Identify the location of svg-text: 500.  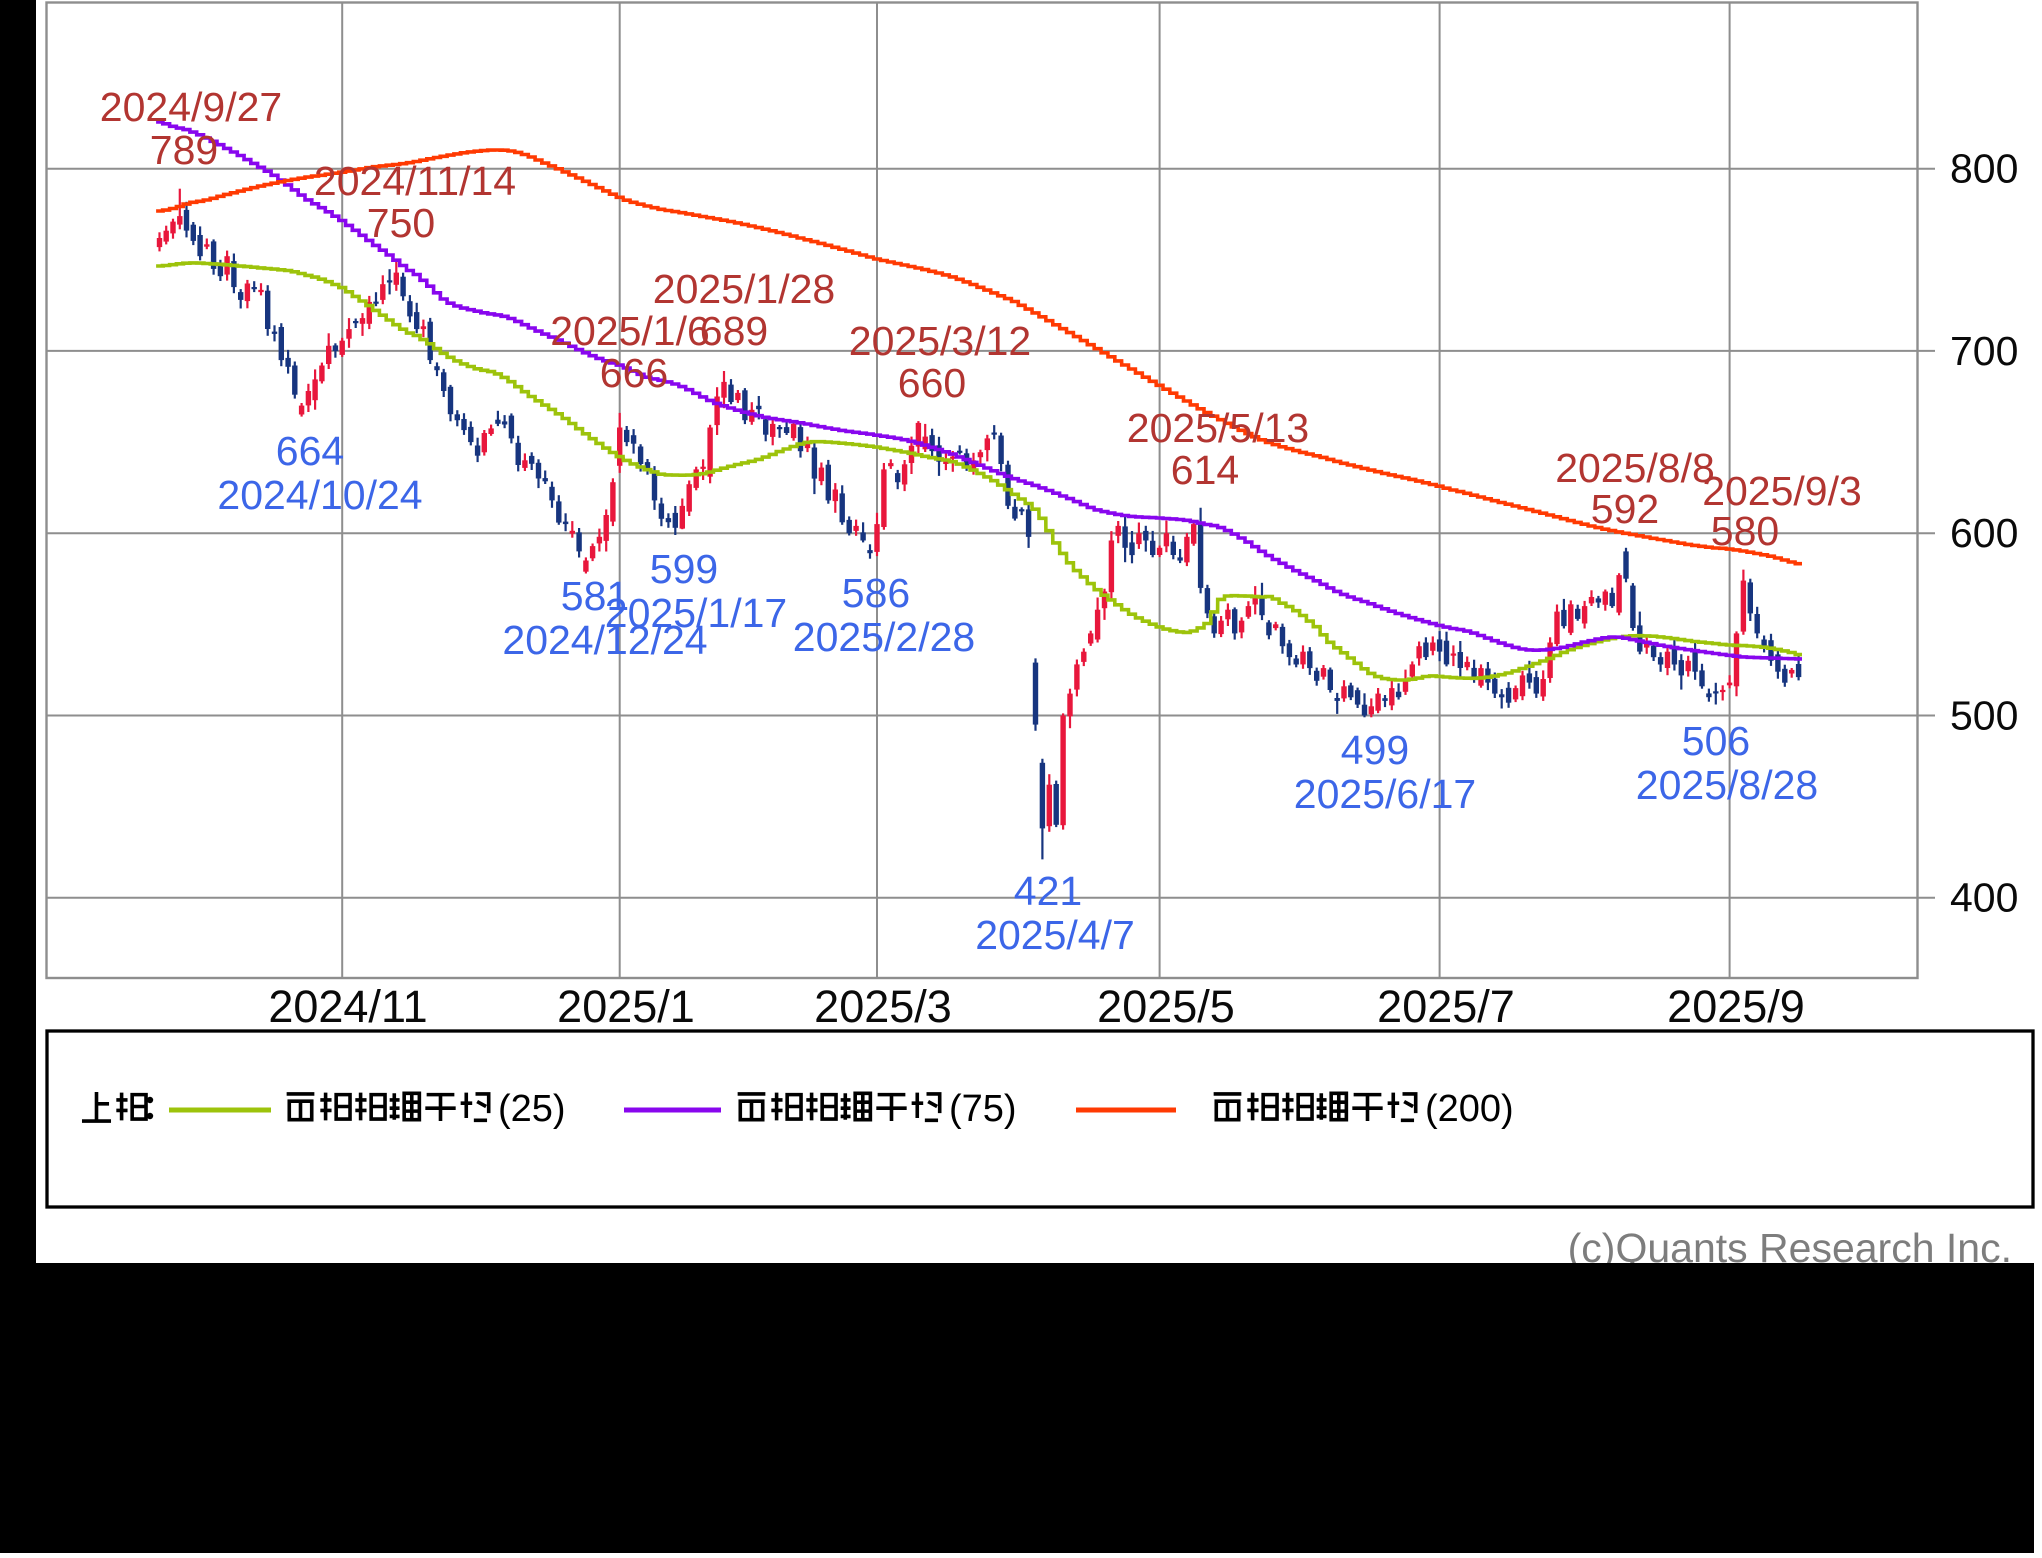
(1984, 716).